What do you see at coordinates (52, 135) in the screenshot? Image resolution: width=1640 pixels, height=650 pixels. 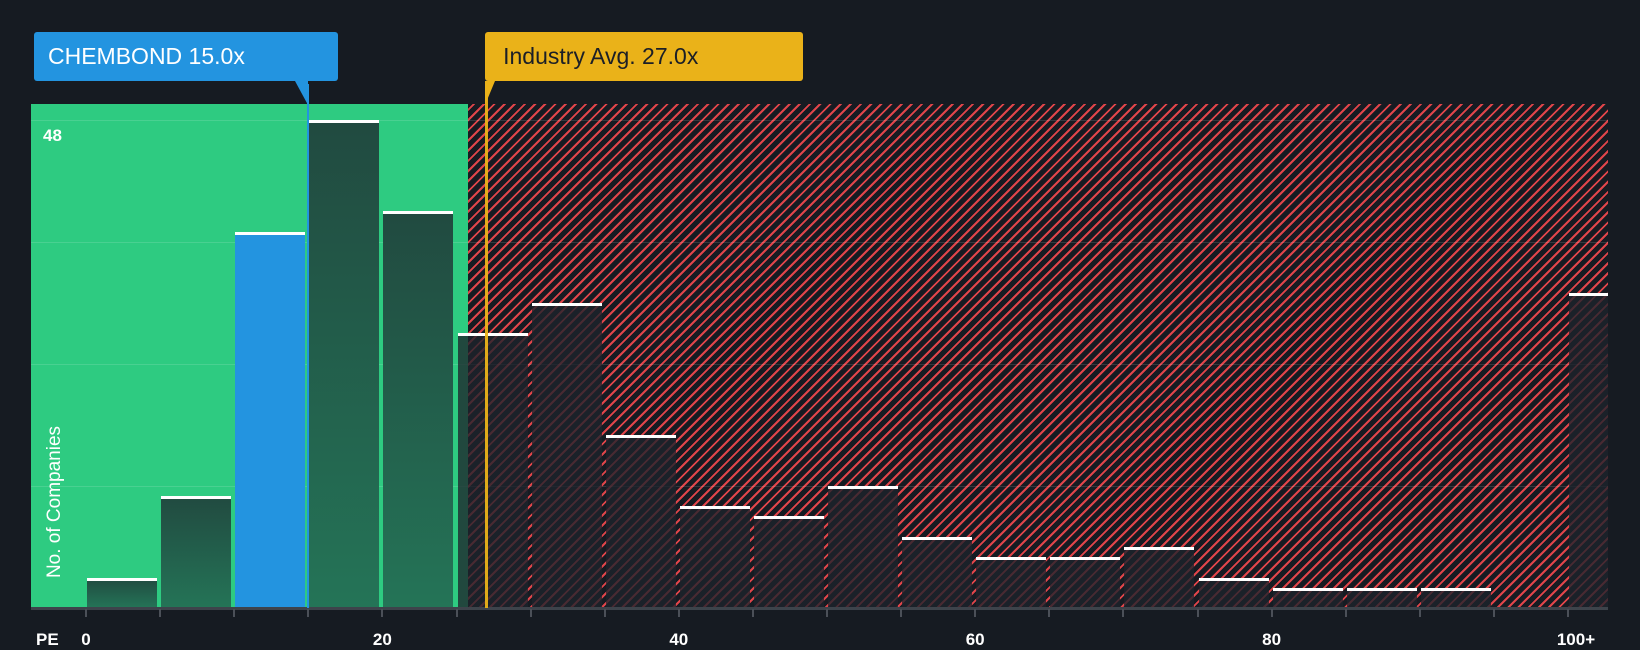 I see `y-axis-max-label: 48` at bounding box center [52, 135].